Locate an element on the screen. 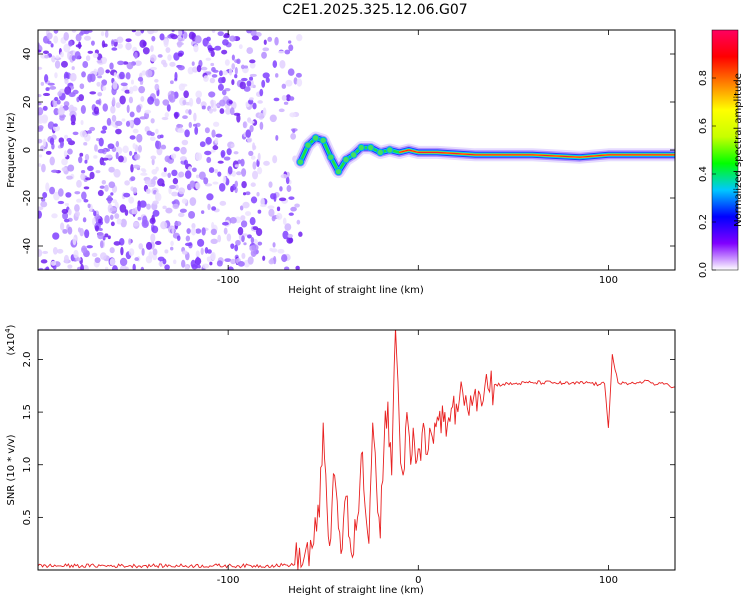 The height and width of the screenshot is (600, 750). spectrogram-y-axis-label: Frequency (Hz) is located at coordinates (11, 150).